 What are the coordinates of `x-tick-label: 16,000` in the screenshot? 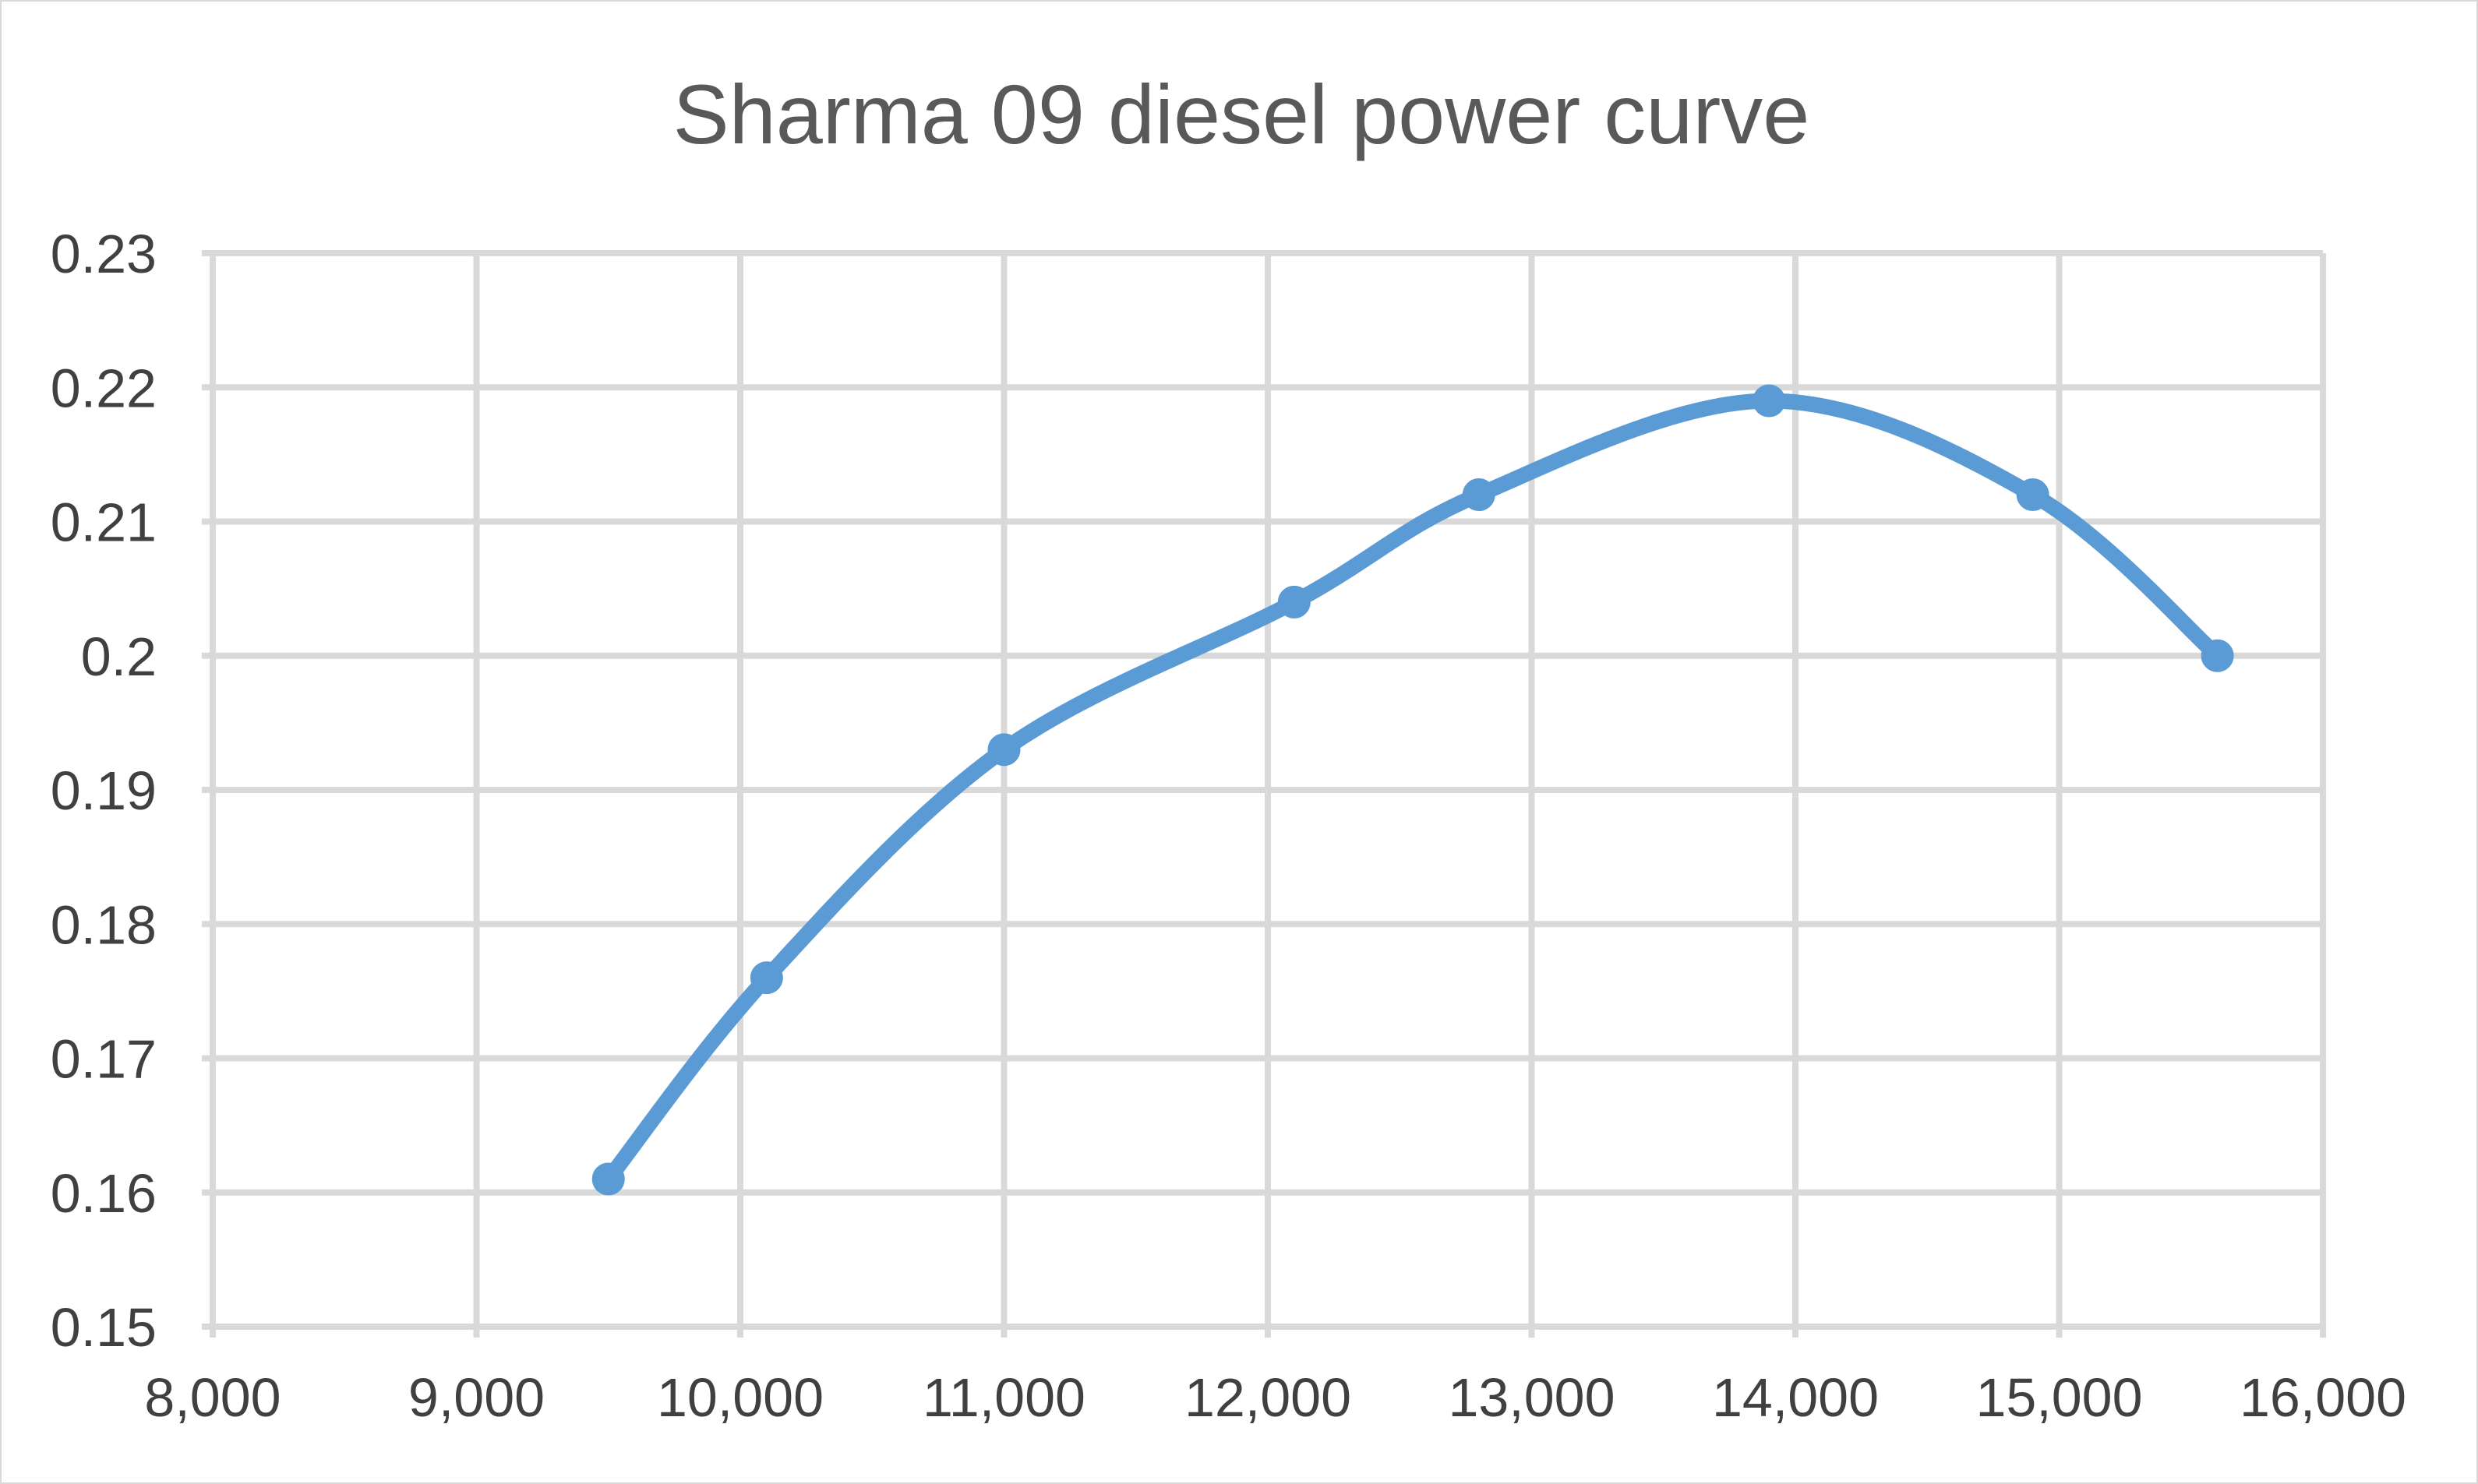 It's located at (2323, 1397).